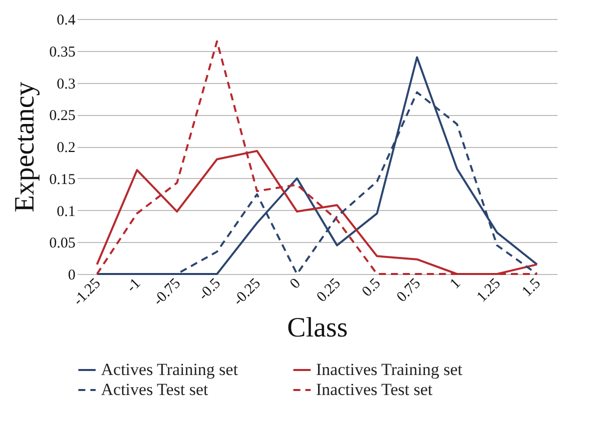  What do you see at coordinates (167, 292) in the screenshot?
I see `x-tick-label: -0.75` at bounding box center [167, 292].